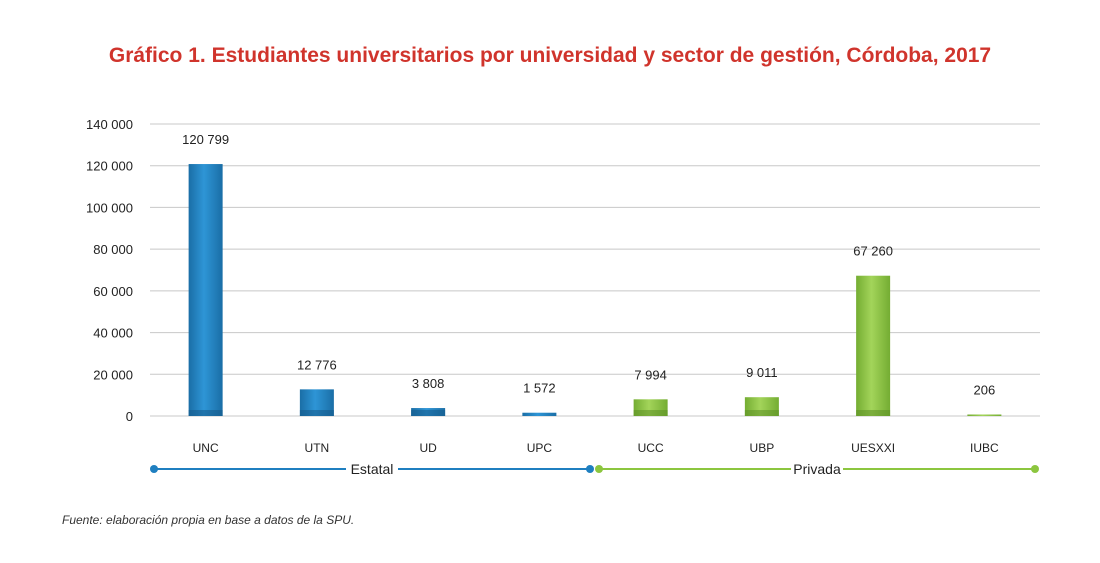  What do you see at coordinates (113, 291) in the screenshot?
I see `y-tick-label: 60 000` at bounding box center [113, 291].